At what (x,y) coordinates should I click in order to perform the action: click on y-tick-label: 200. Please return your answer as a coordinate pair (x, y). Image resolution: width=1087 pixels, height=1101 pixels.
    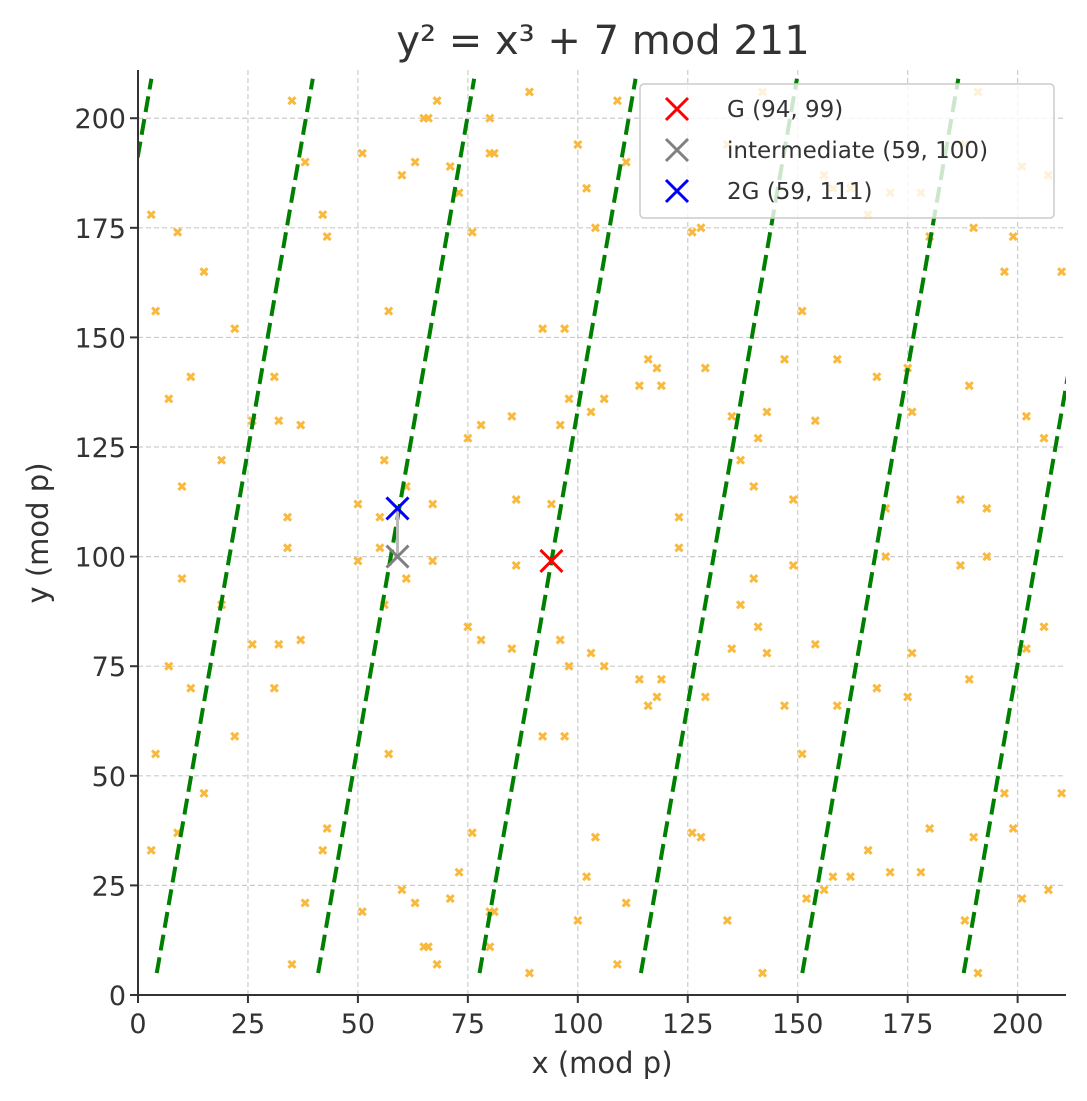
    Looking at the image, I should click on (100, 119).